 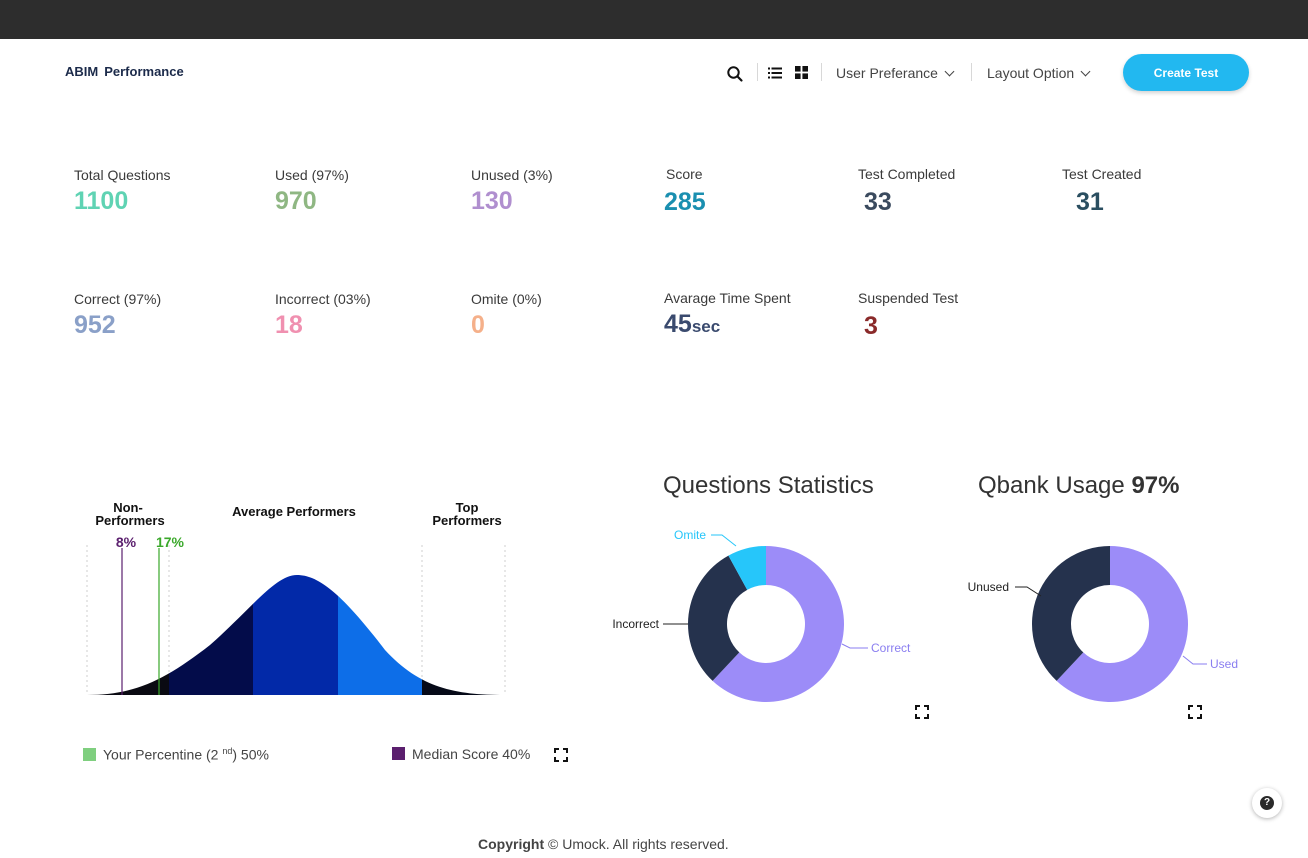 I want to click on qbank-usage-title-text: Qbank Usage, so click(x=1051, y=485).